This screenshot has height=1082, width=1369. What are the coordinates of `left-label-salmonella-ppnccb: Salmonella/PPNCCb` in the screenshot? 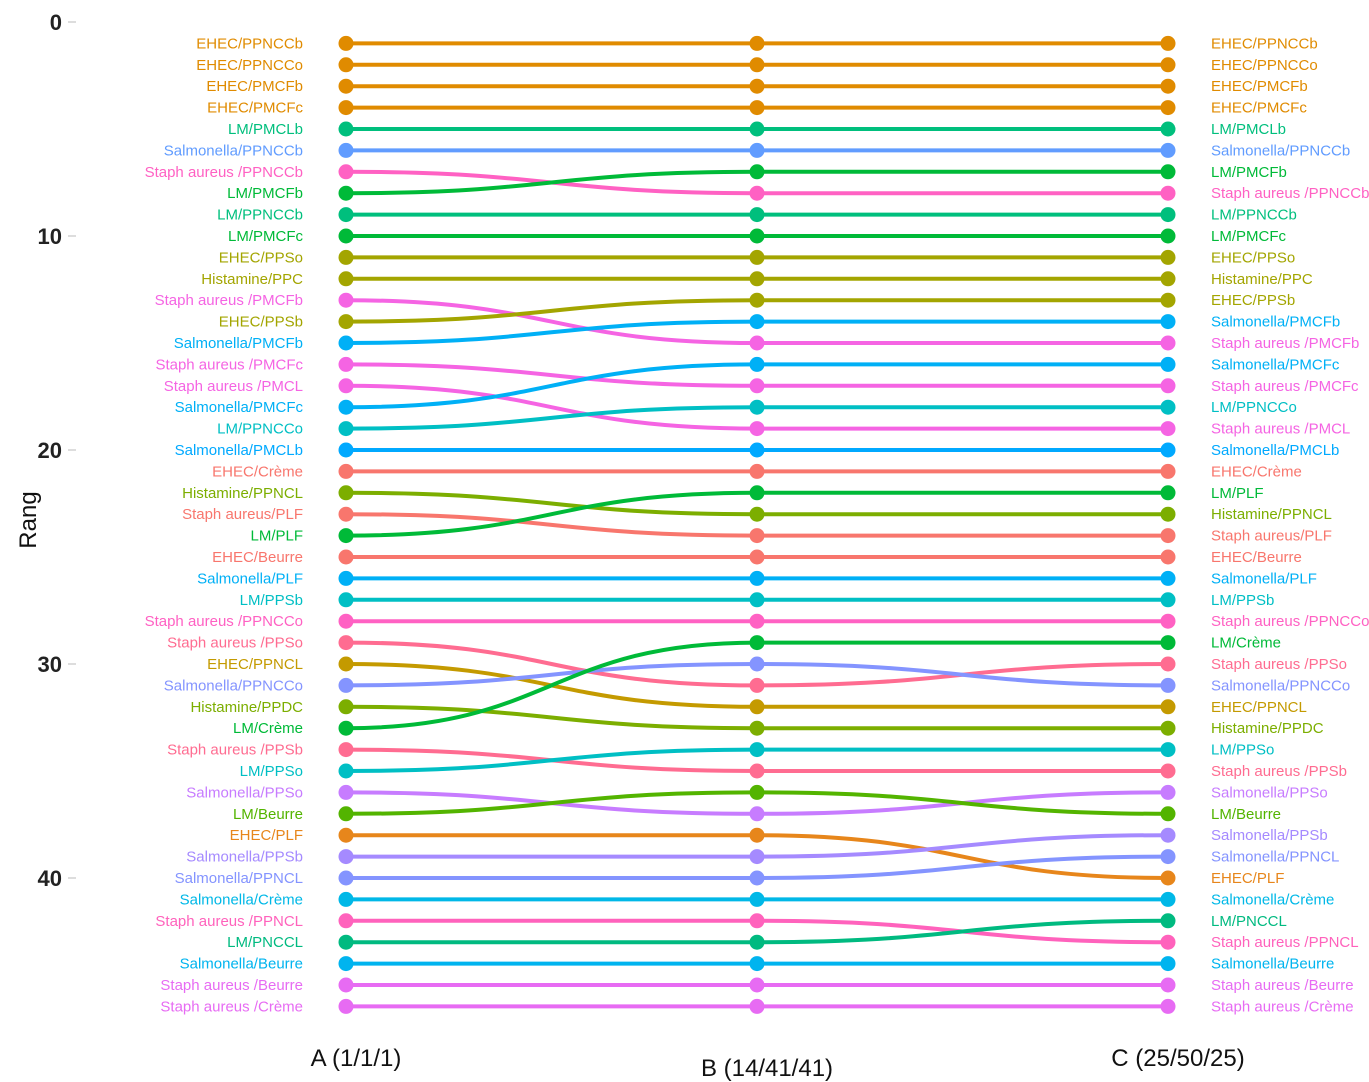 It's located at (233, 150).